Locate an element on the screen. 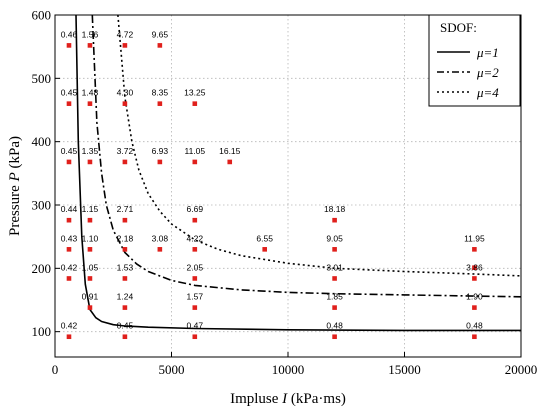  data-point-label: 2.05 is located at coordinates (195, 267).